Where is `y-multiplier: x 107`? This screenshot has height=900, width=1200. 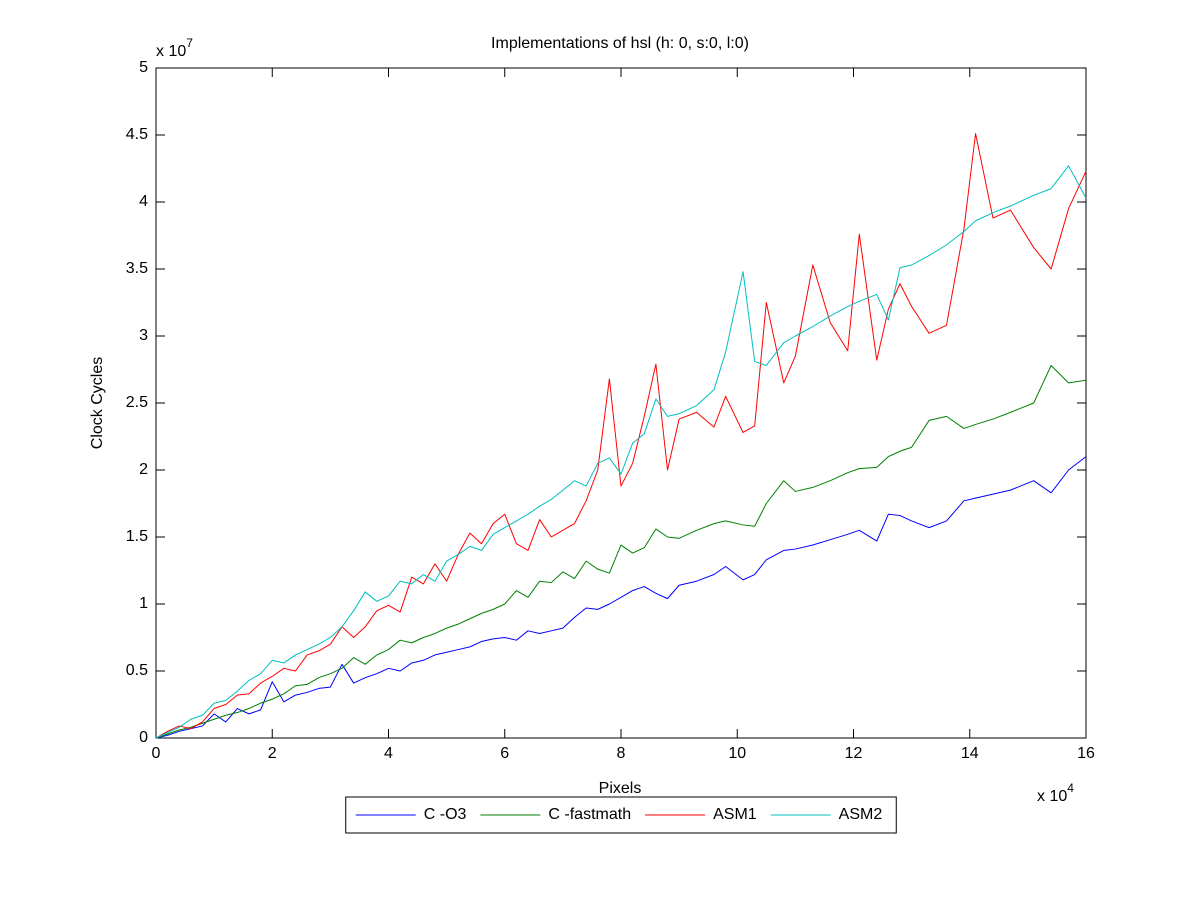
y-multiplier: x 107 is located at coordinates (174, 48).